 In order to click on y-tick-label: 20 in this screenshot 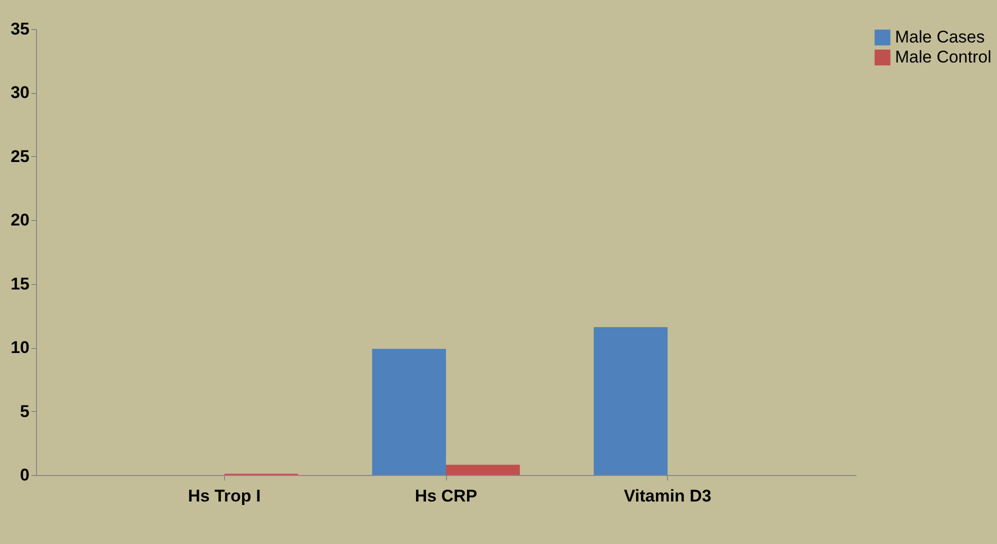, I will do `click(20, 220)`.